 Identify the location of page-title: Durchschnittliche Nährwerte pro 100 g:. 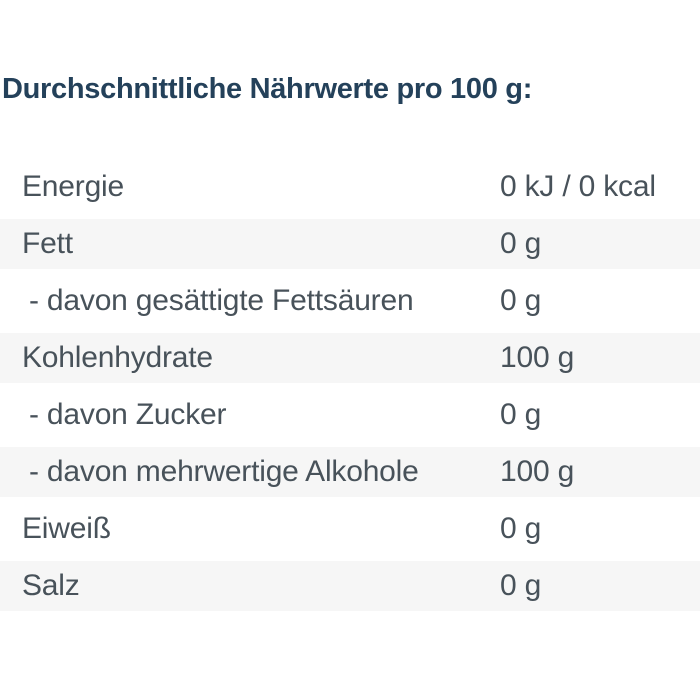
(267, 89).